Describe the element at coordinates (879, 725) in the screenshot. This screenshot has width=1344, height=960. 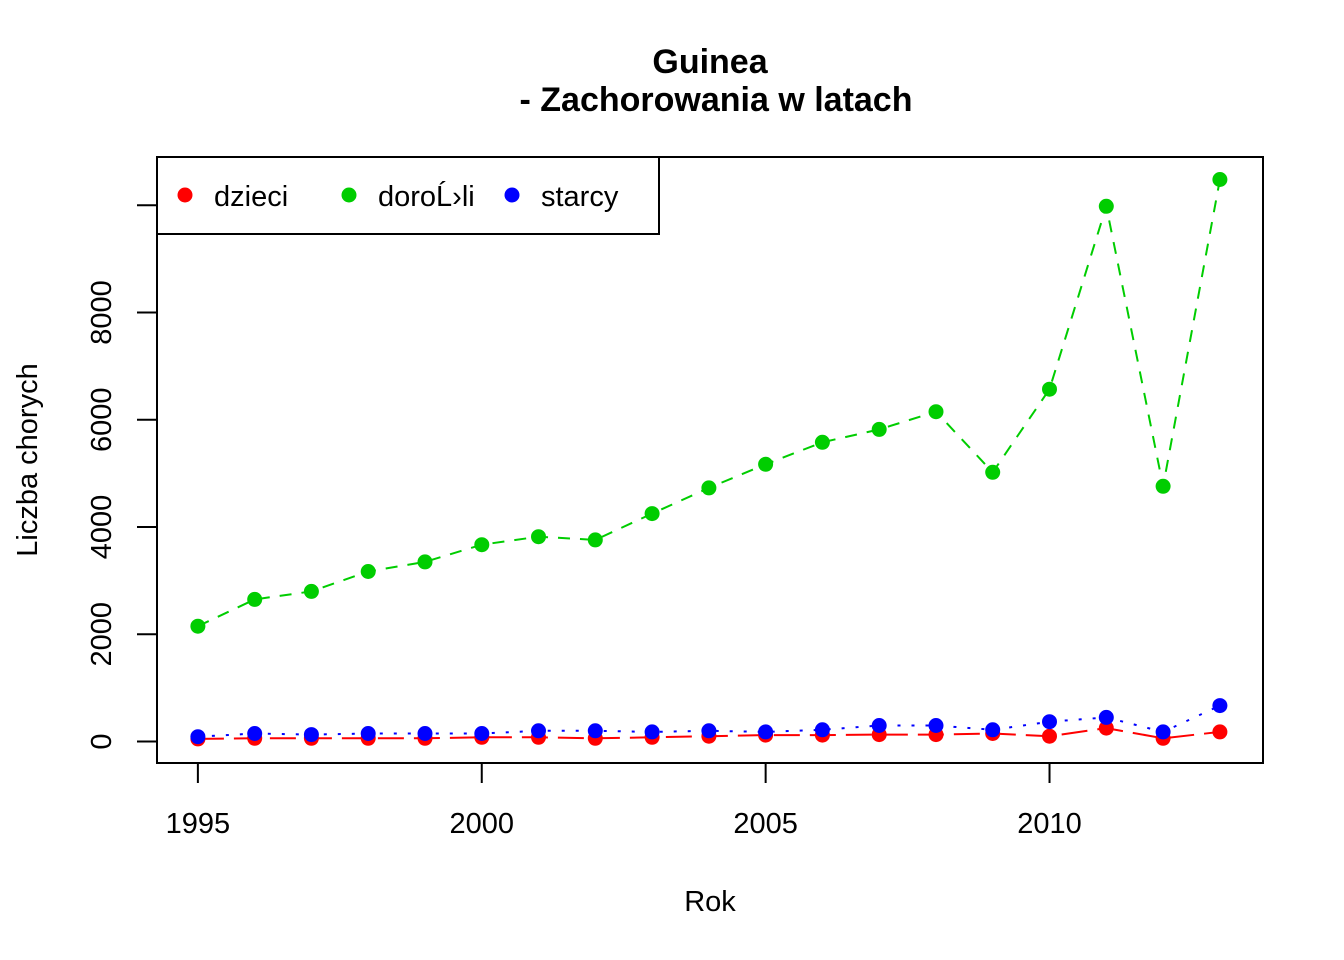
I see `data-point-starcy-2007` at that location.